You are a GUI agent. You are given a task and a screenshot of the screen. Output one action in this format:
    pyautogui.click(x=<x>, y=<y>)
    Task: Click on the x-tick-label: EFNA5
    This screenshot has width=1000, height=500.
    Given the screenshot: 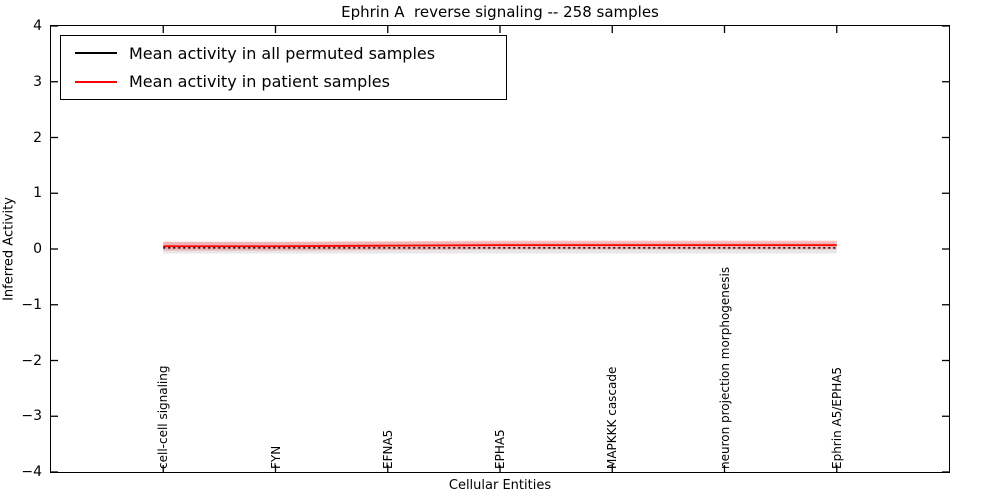 What is the action you would take?
    pyautogui.click(x=387, y=449)
    